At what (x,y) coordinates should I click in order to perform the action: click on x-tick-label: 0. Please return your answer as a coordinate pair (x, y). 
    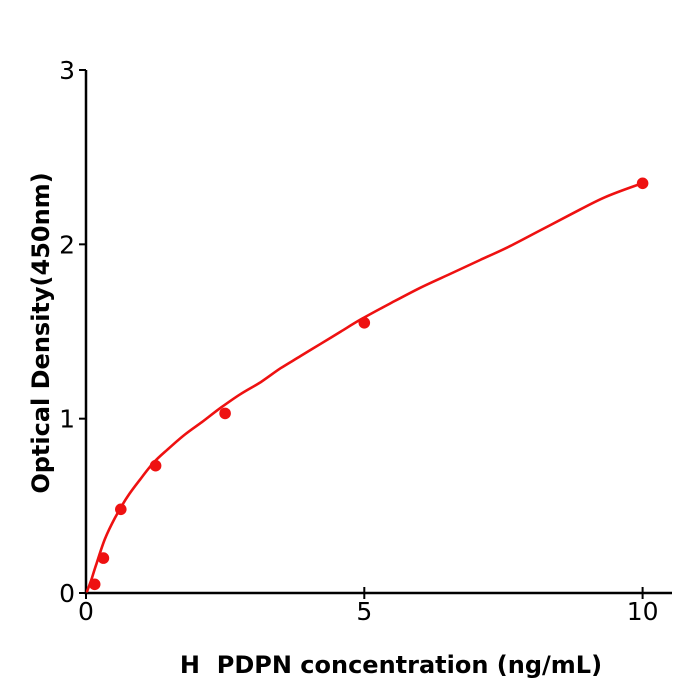
    Looking at the image, I should click on (86, 611).